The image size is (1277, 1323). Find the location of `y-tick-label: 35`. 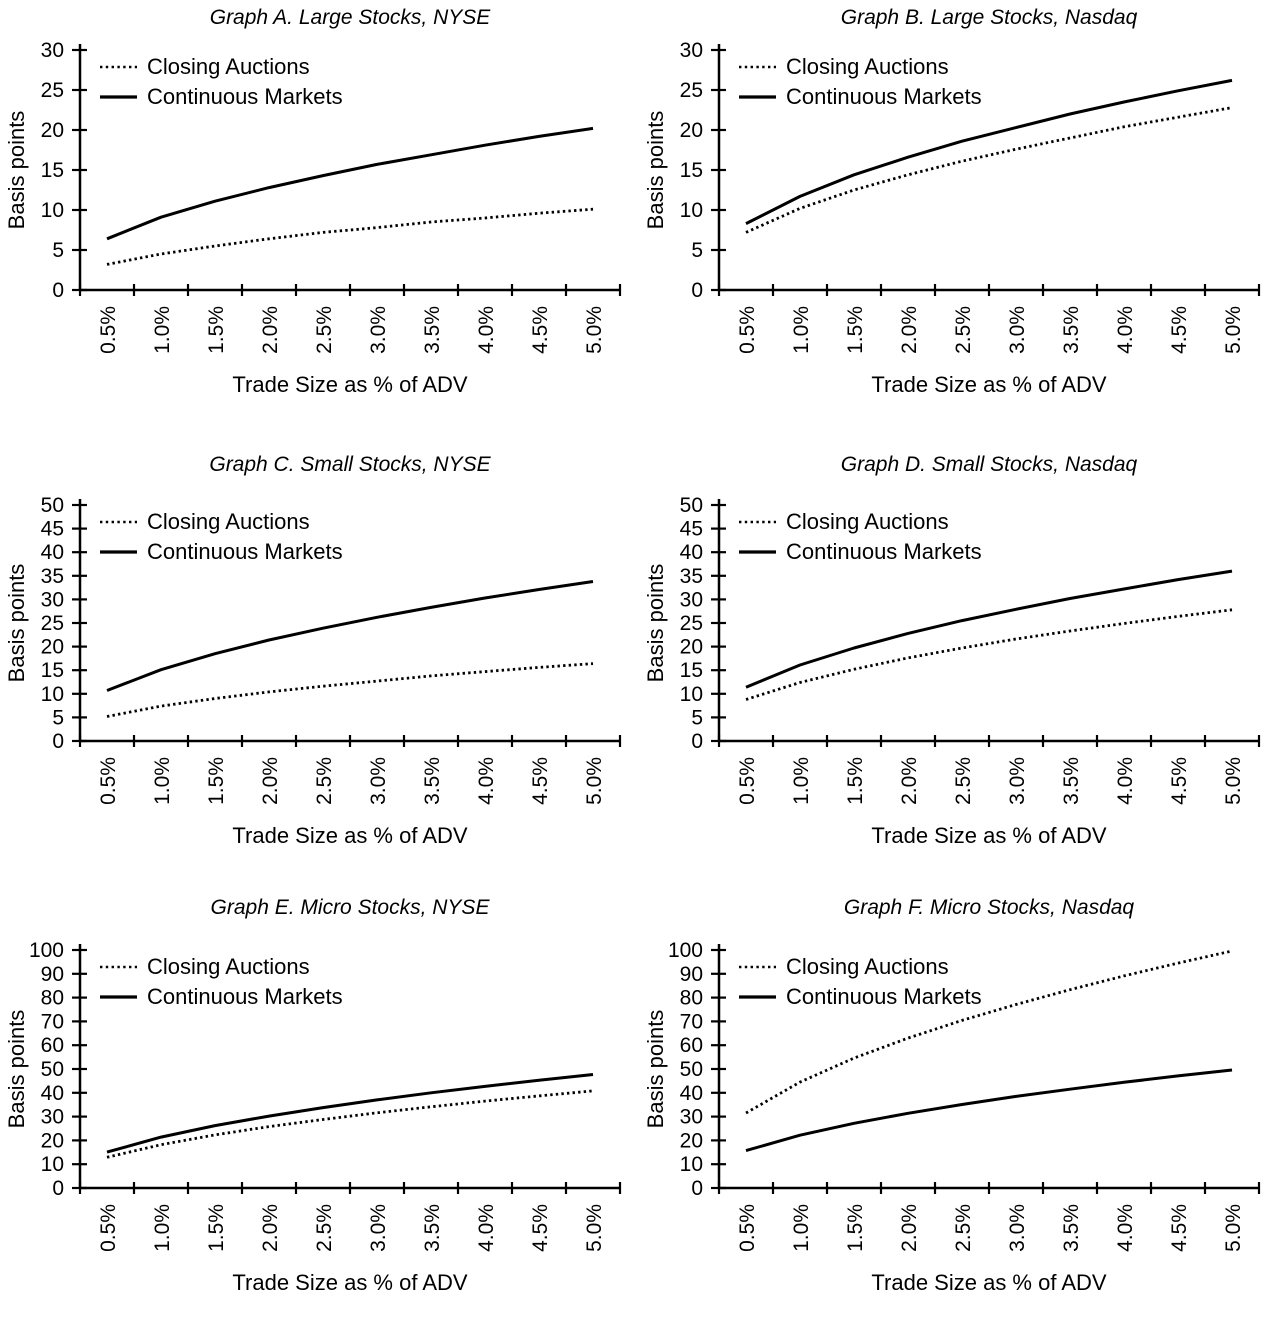

y-tick-label: 35 is located at coordinates (690, 576).